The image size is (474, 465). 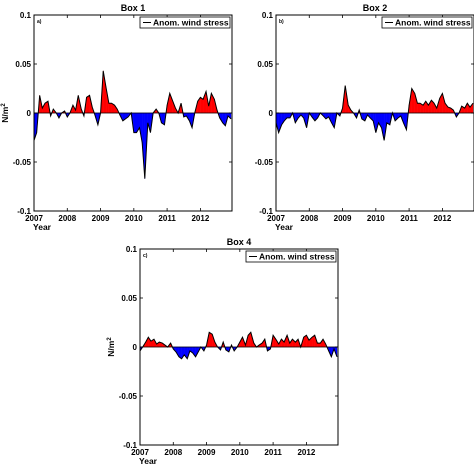 What do you see at coordinates (239, 242) in the screenshot?
I see `chart-title: Box 4` at bounding box center [239, 242].